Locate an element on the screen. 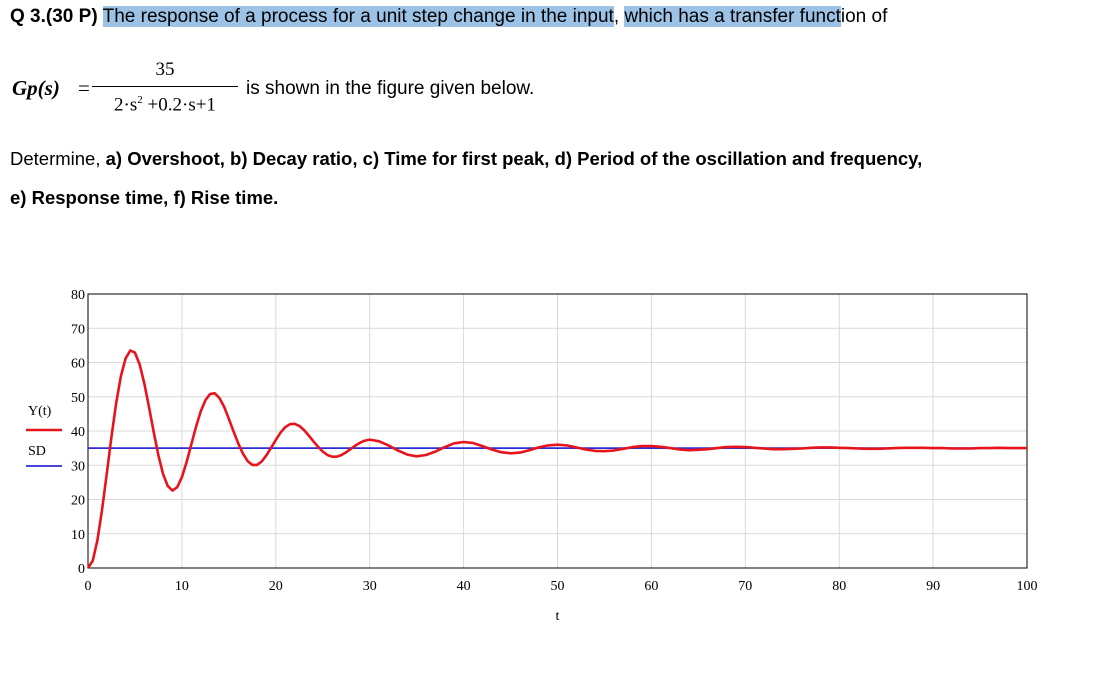 The height and width of the screenshot is (676, 1099). x-tick-label: 90 is located at coordinates (933, 586).